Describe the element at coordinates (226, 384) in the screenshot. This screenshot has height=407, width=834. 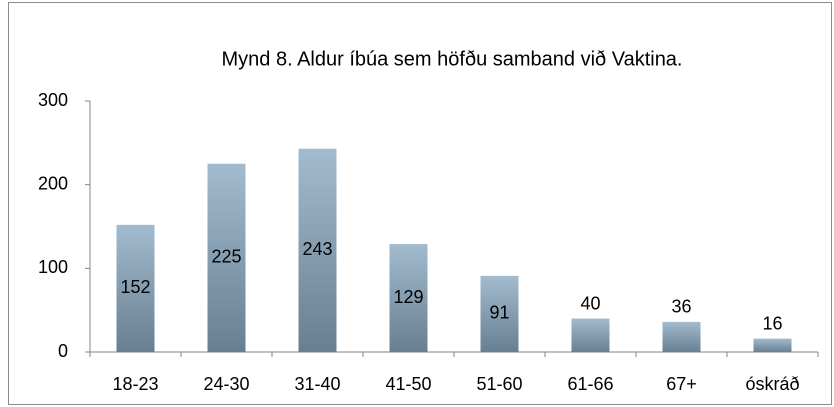
I see `x-tick-label: 24-30` at that location.